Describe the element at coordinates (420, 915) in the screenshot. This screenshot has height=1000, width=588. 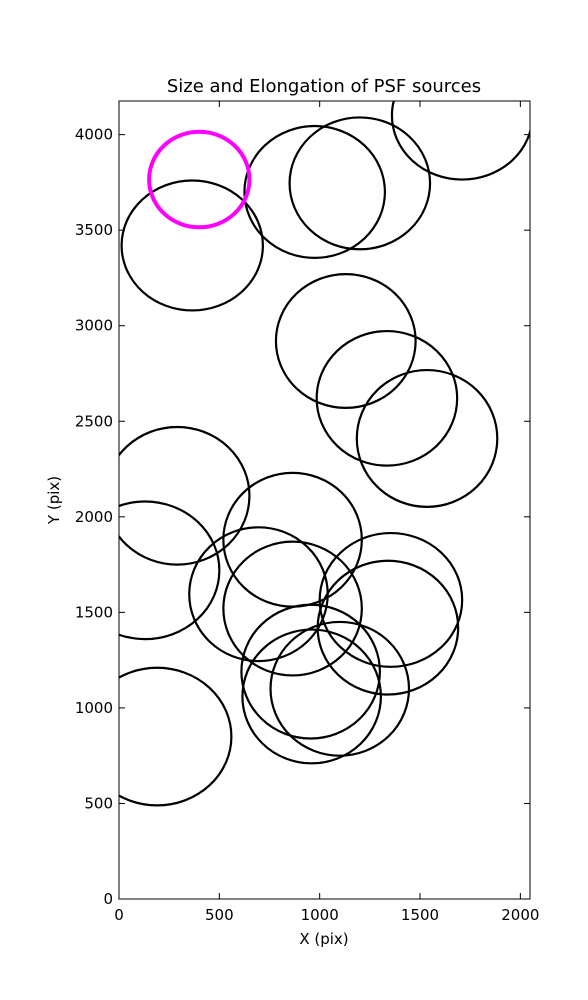
I see `x-tick-label: 1500` at that location.